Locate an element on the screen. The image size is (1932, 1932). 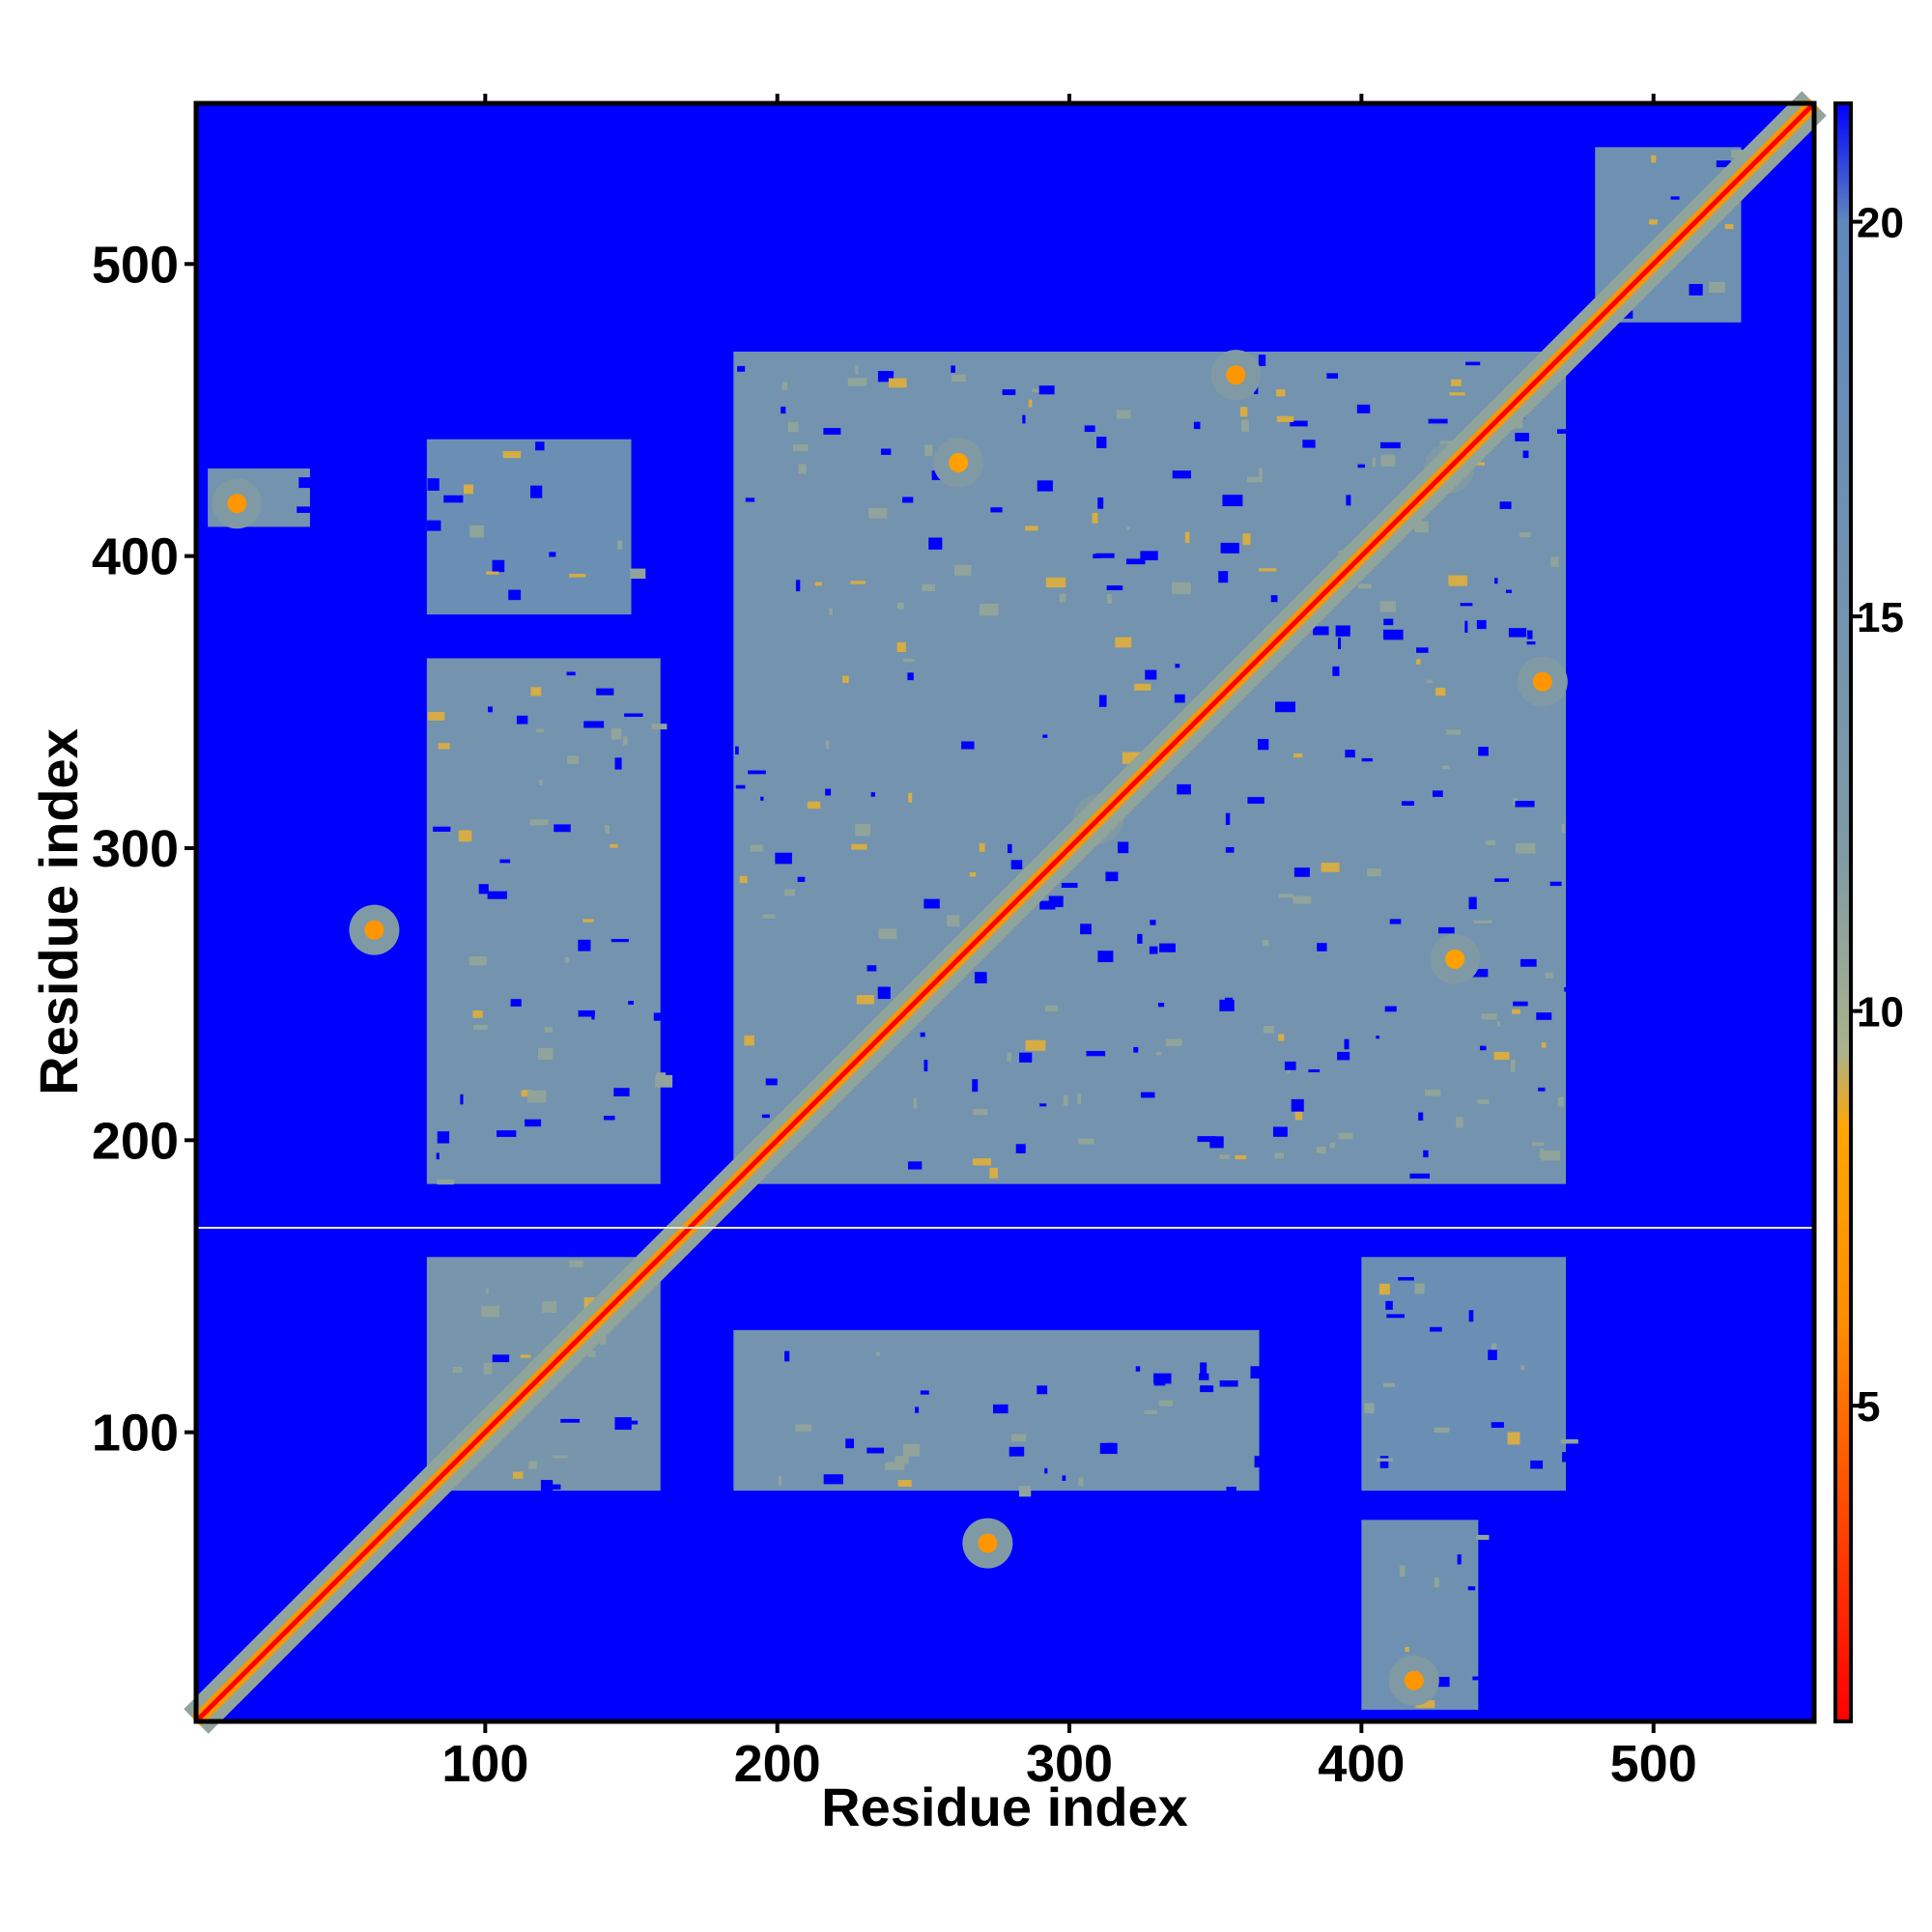
colorbar-ticks: 5 10 15 20 is located at coordinates (1877, 815).